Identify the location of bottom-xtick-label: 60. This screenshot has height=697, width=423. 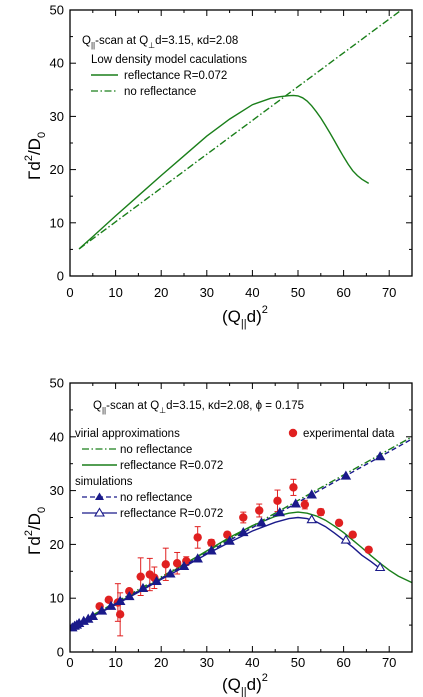
(343, 662).